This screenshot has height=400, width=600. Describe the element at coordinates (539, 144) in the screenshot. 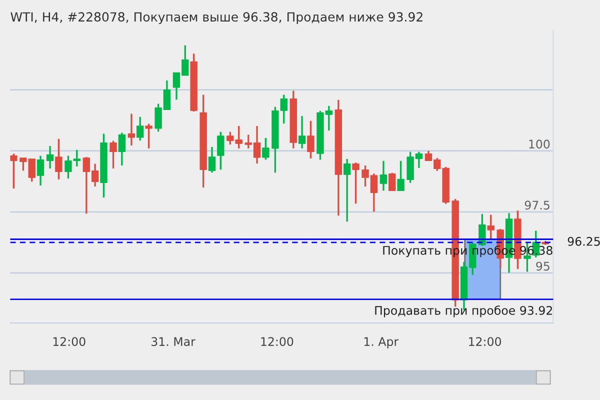

I see `y-tick-label: 100` at that location.